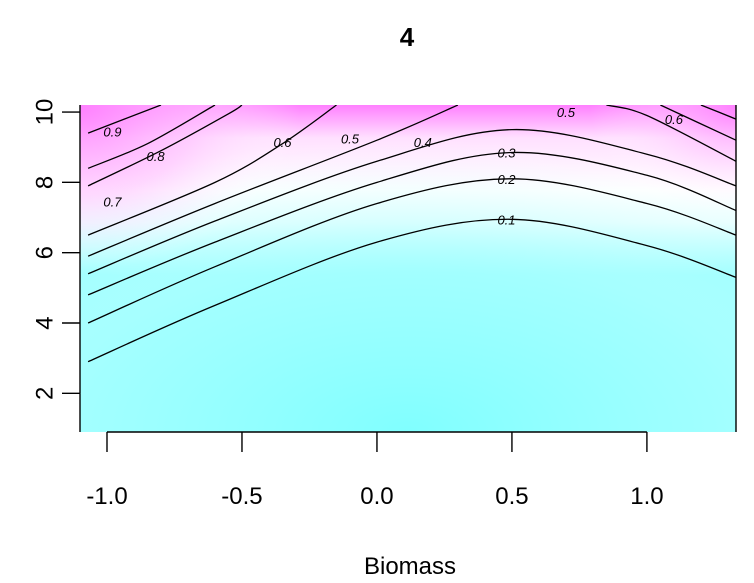 Image resolution: width=754 pixels, height=583 pixels. What do you see at coordinates (511, 496) in the screenshot?
I see `x-tick-label: 0.5` at bounding box center [511, 496].